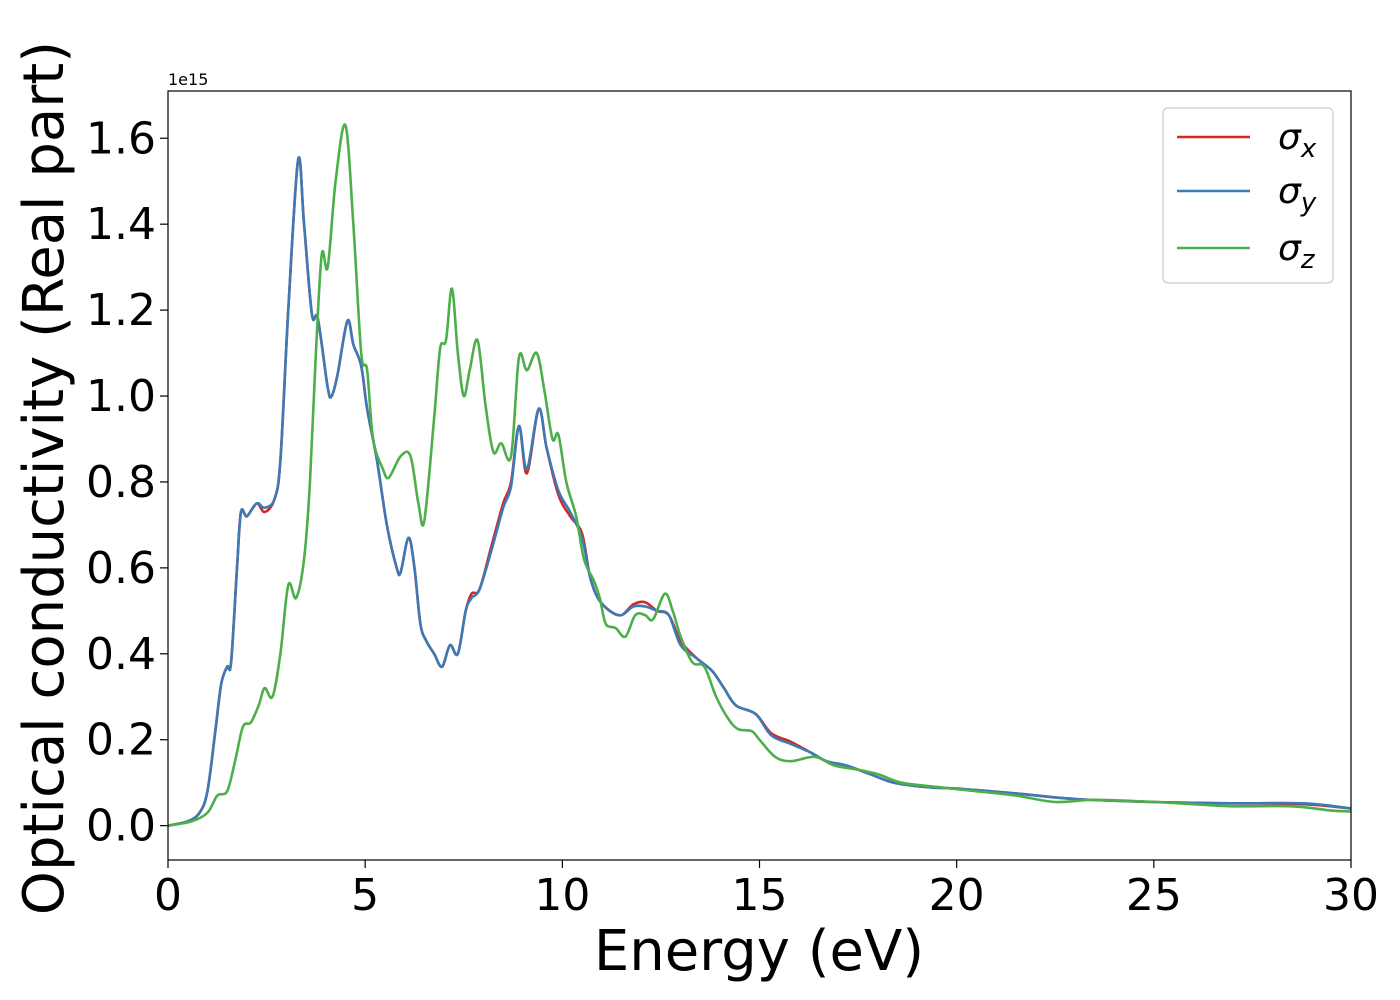  I want to click on legend-box, so click(1248, 195).